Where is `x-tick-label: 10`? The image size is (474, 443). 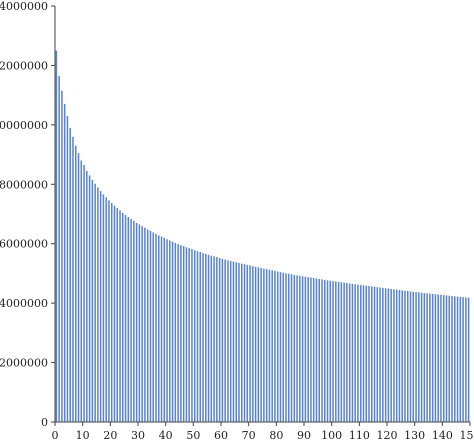
x-tick-label: 10 is located at coordinates (83, 435).